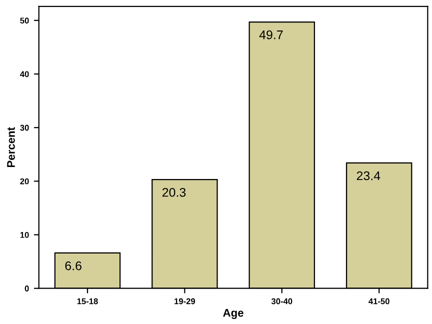 The image size is (432, 324). I want to click on y-tick-label: 40, so click(24, 74).